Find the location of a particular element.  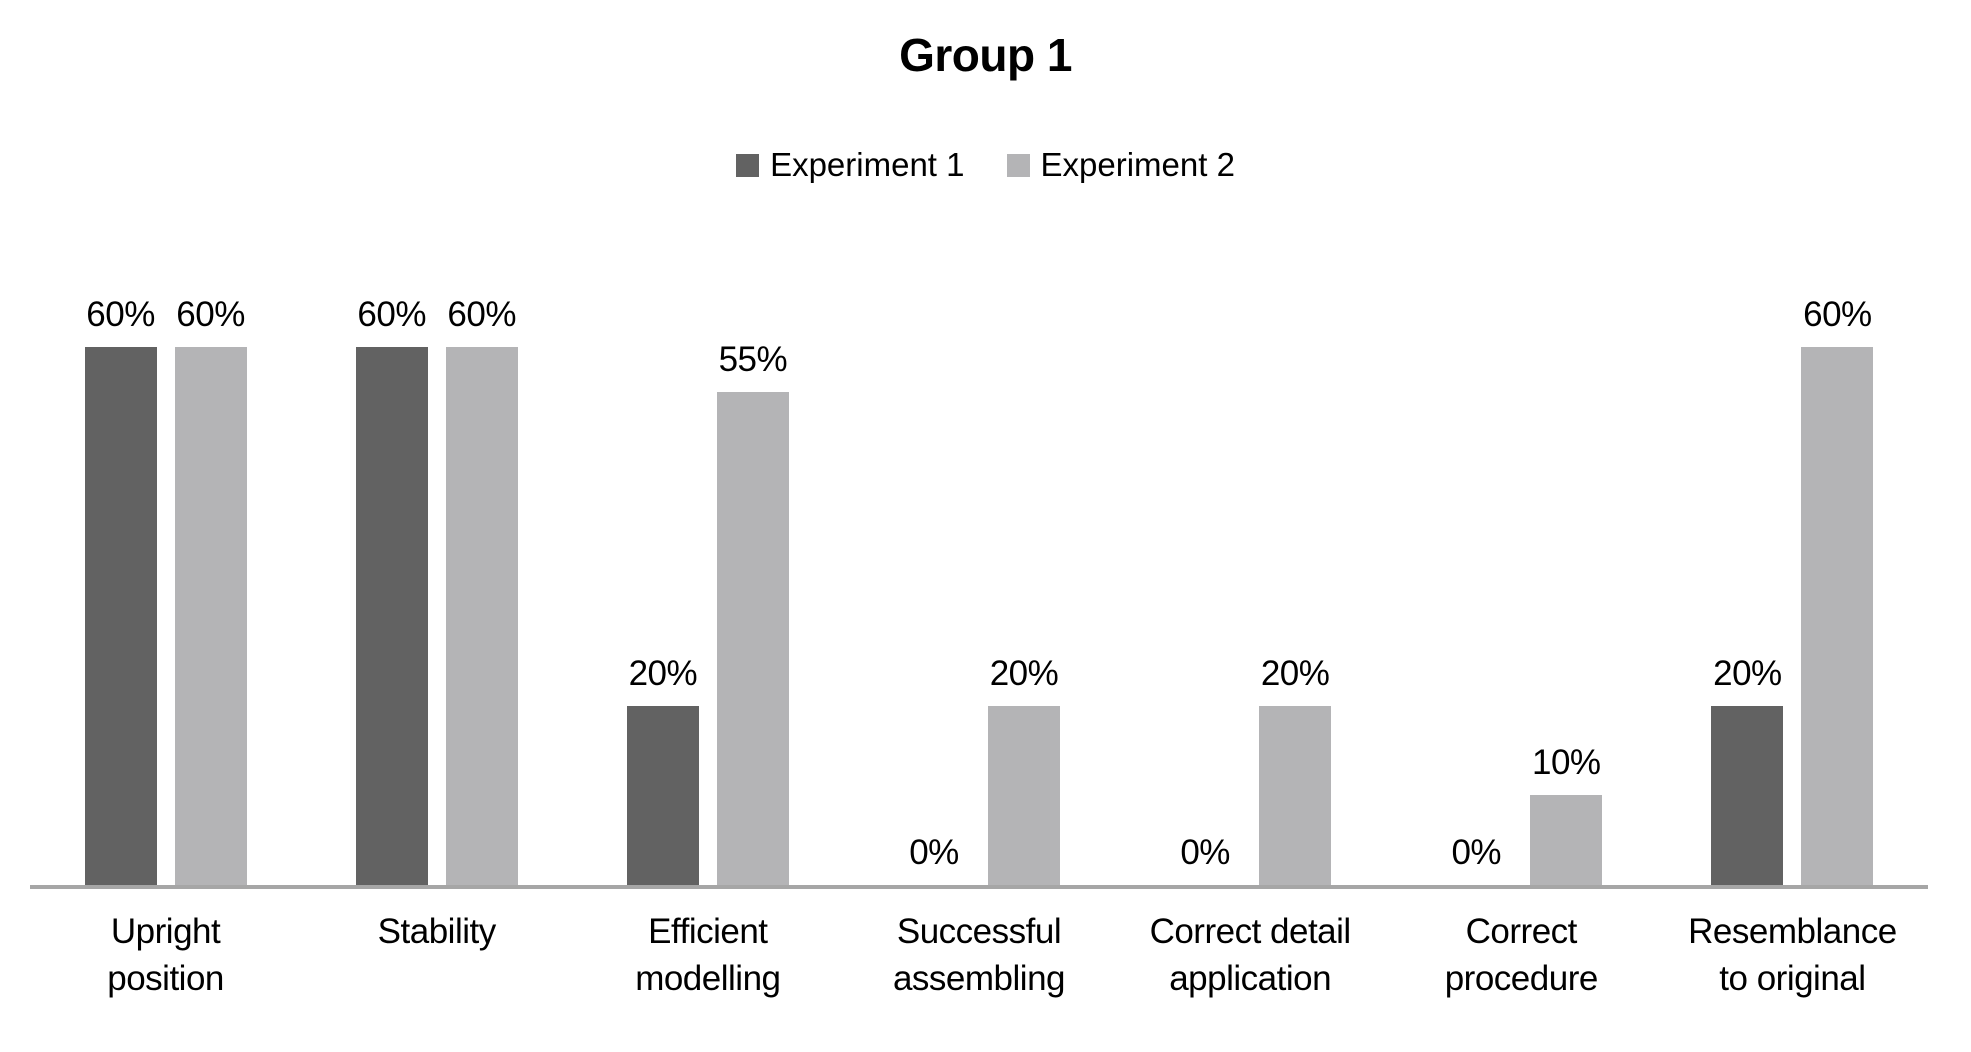

category-group: 20% 60% is located at coordinates (1792, 571).